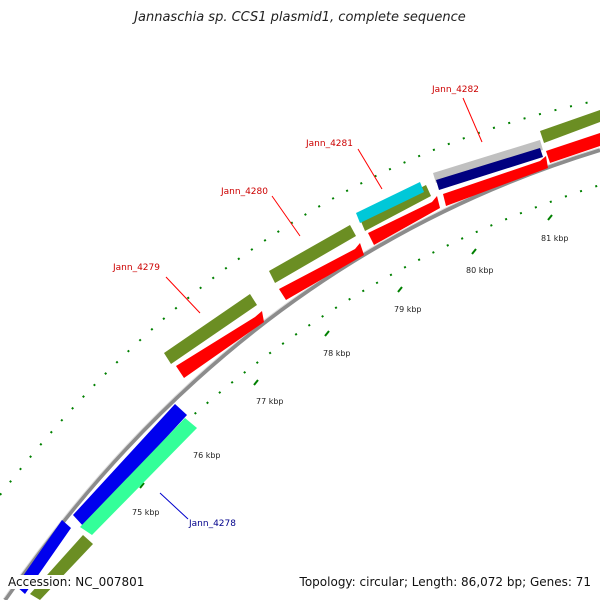 Image resolution: width=600 pixels, height=600 pixels. Describe the element at coordinates (337, 353) in the screenshot. I see `kbp-label: 78 kbp` at that location.